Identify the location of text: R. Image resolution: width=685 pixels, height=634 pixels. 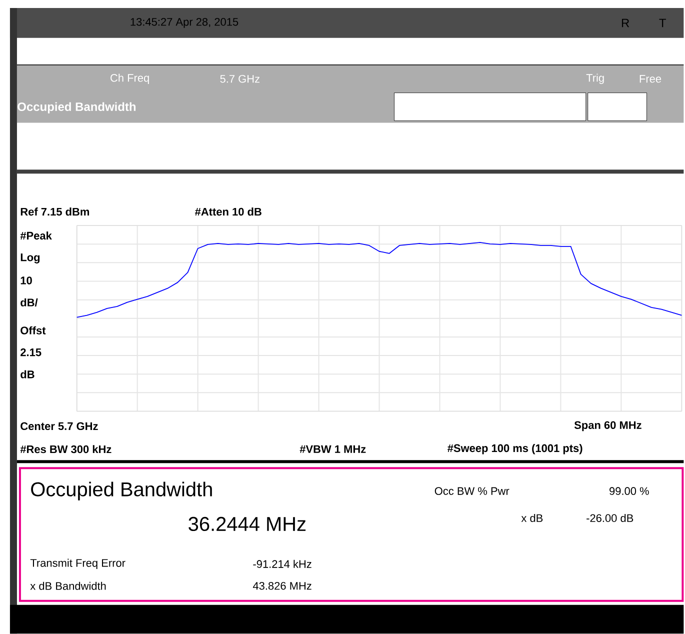
(626, 23).